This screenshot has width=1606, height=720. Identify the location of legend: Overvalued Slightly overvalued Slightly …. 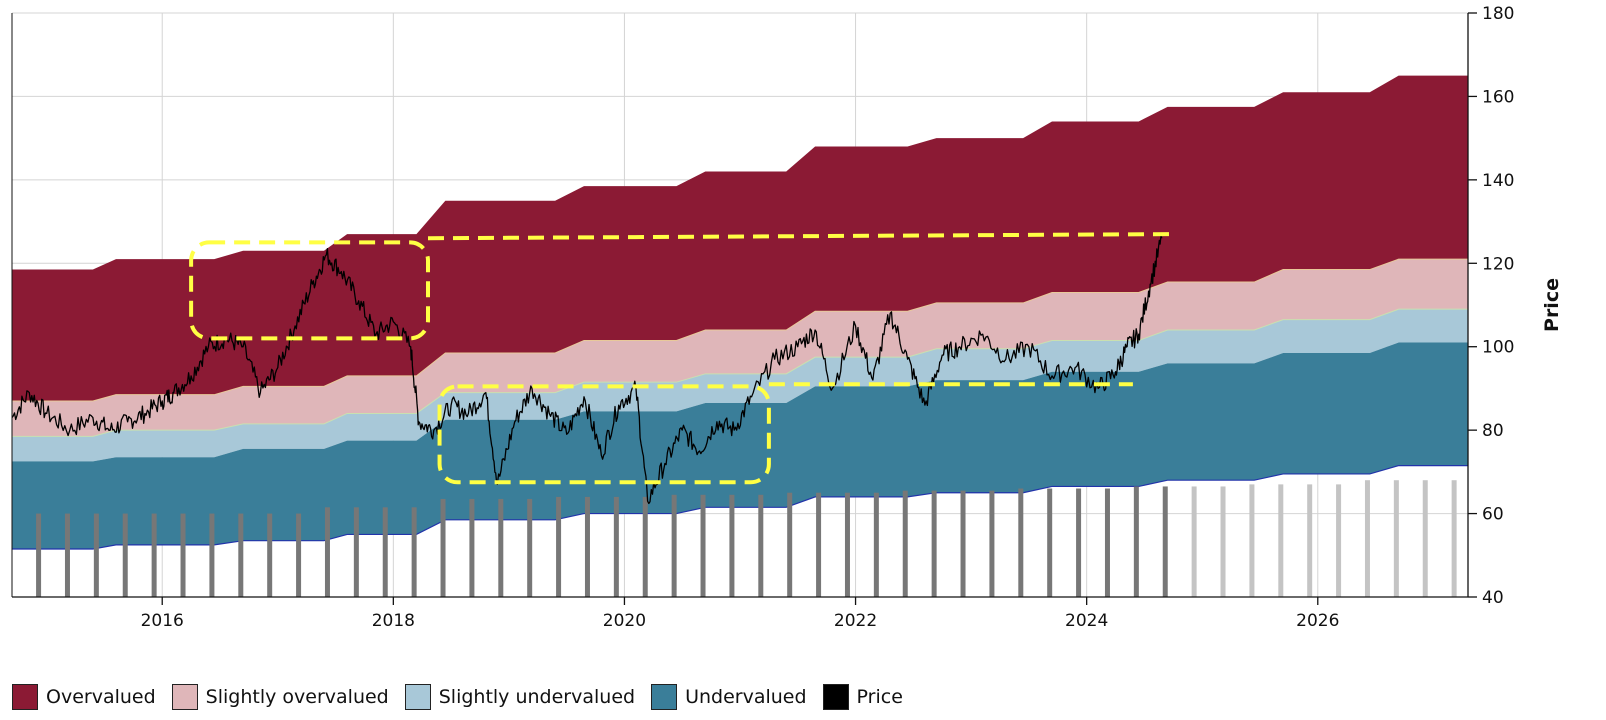
(465, 697).